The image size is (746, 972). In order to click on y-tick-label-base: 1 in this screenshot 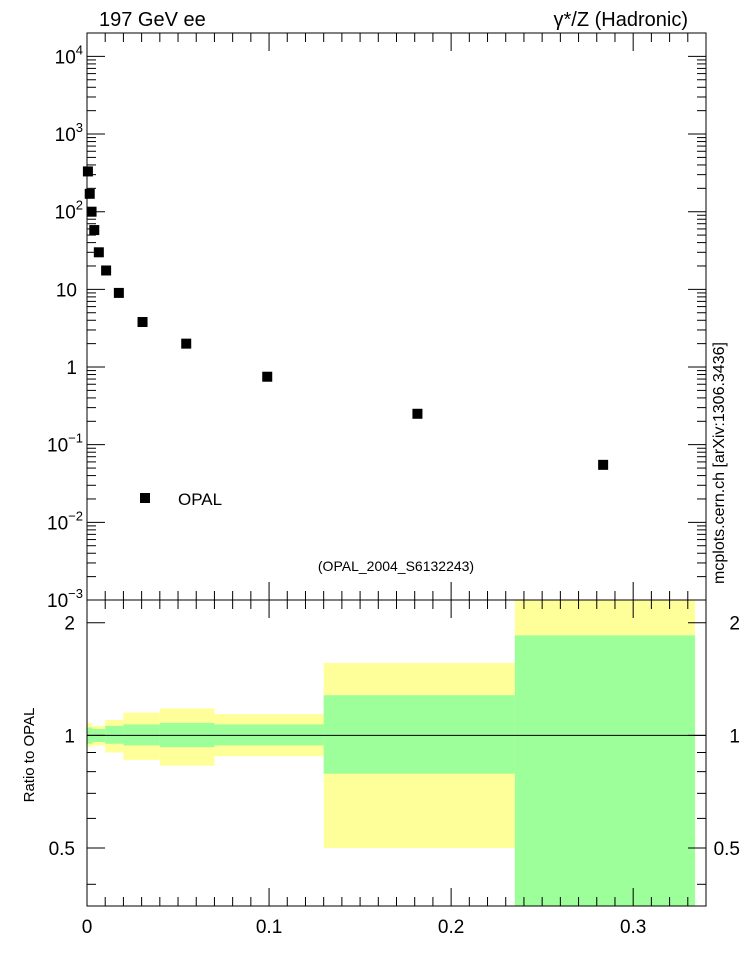, I will do `click(71, 368)`.